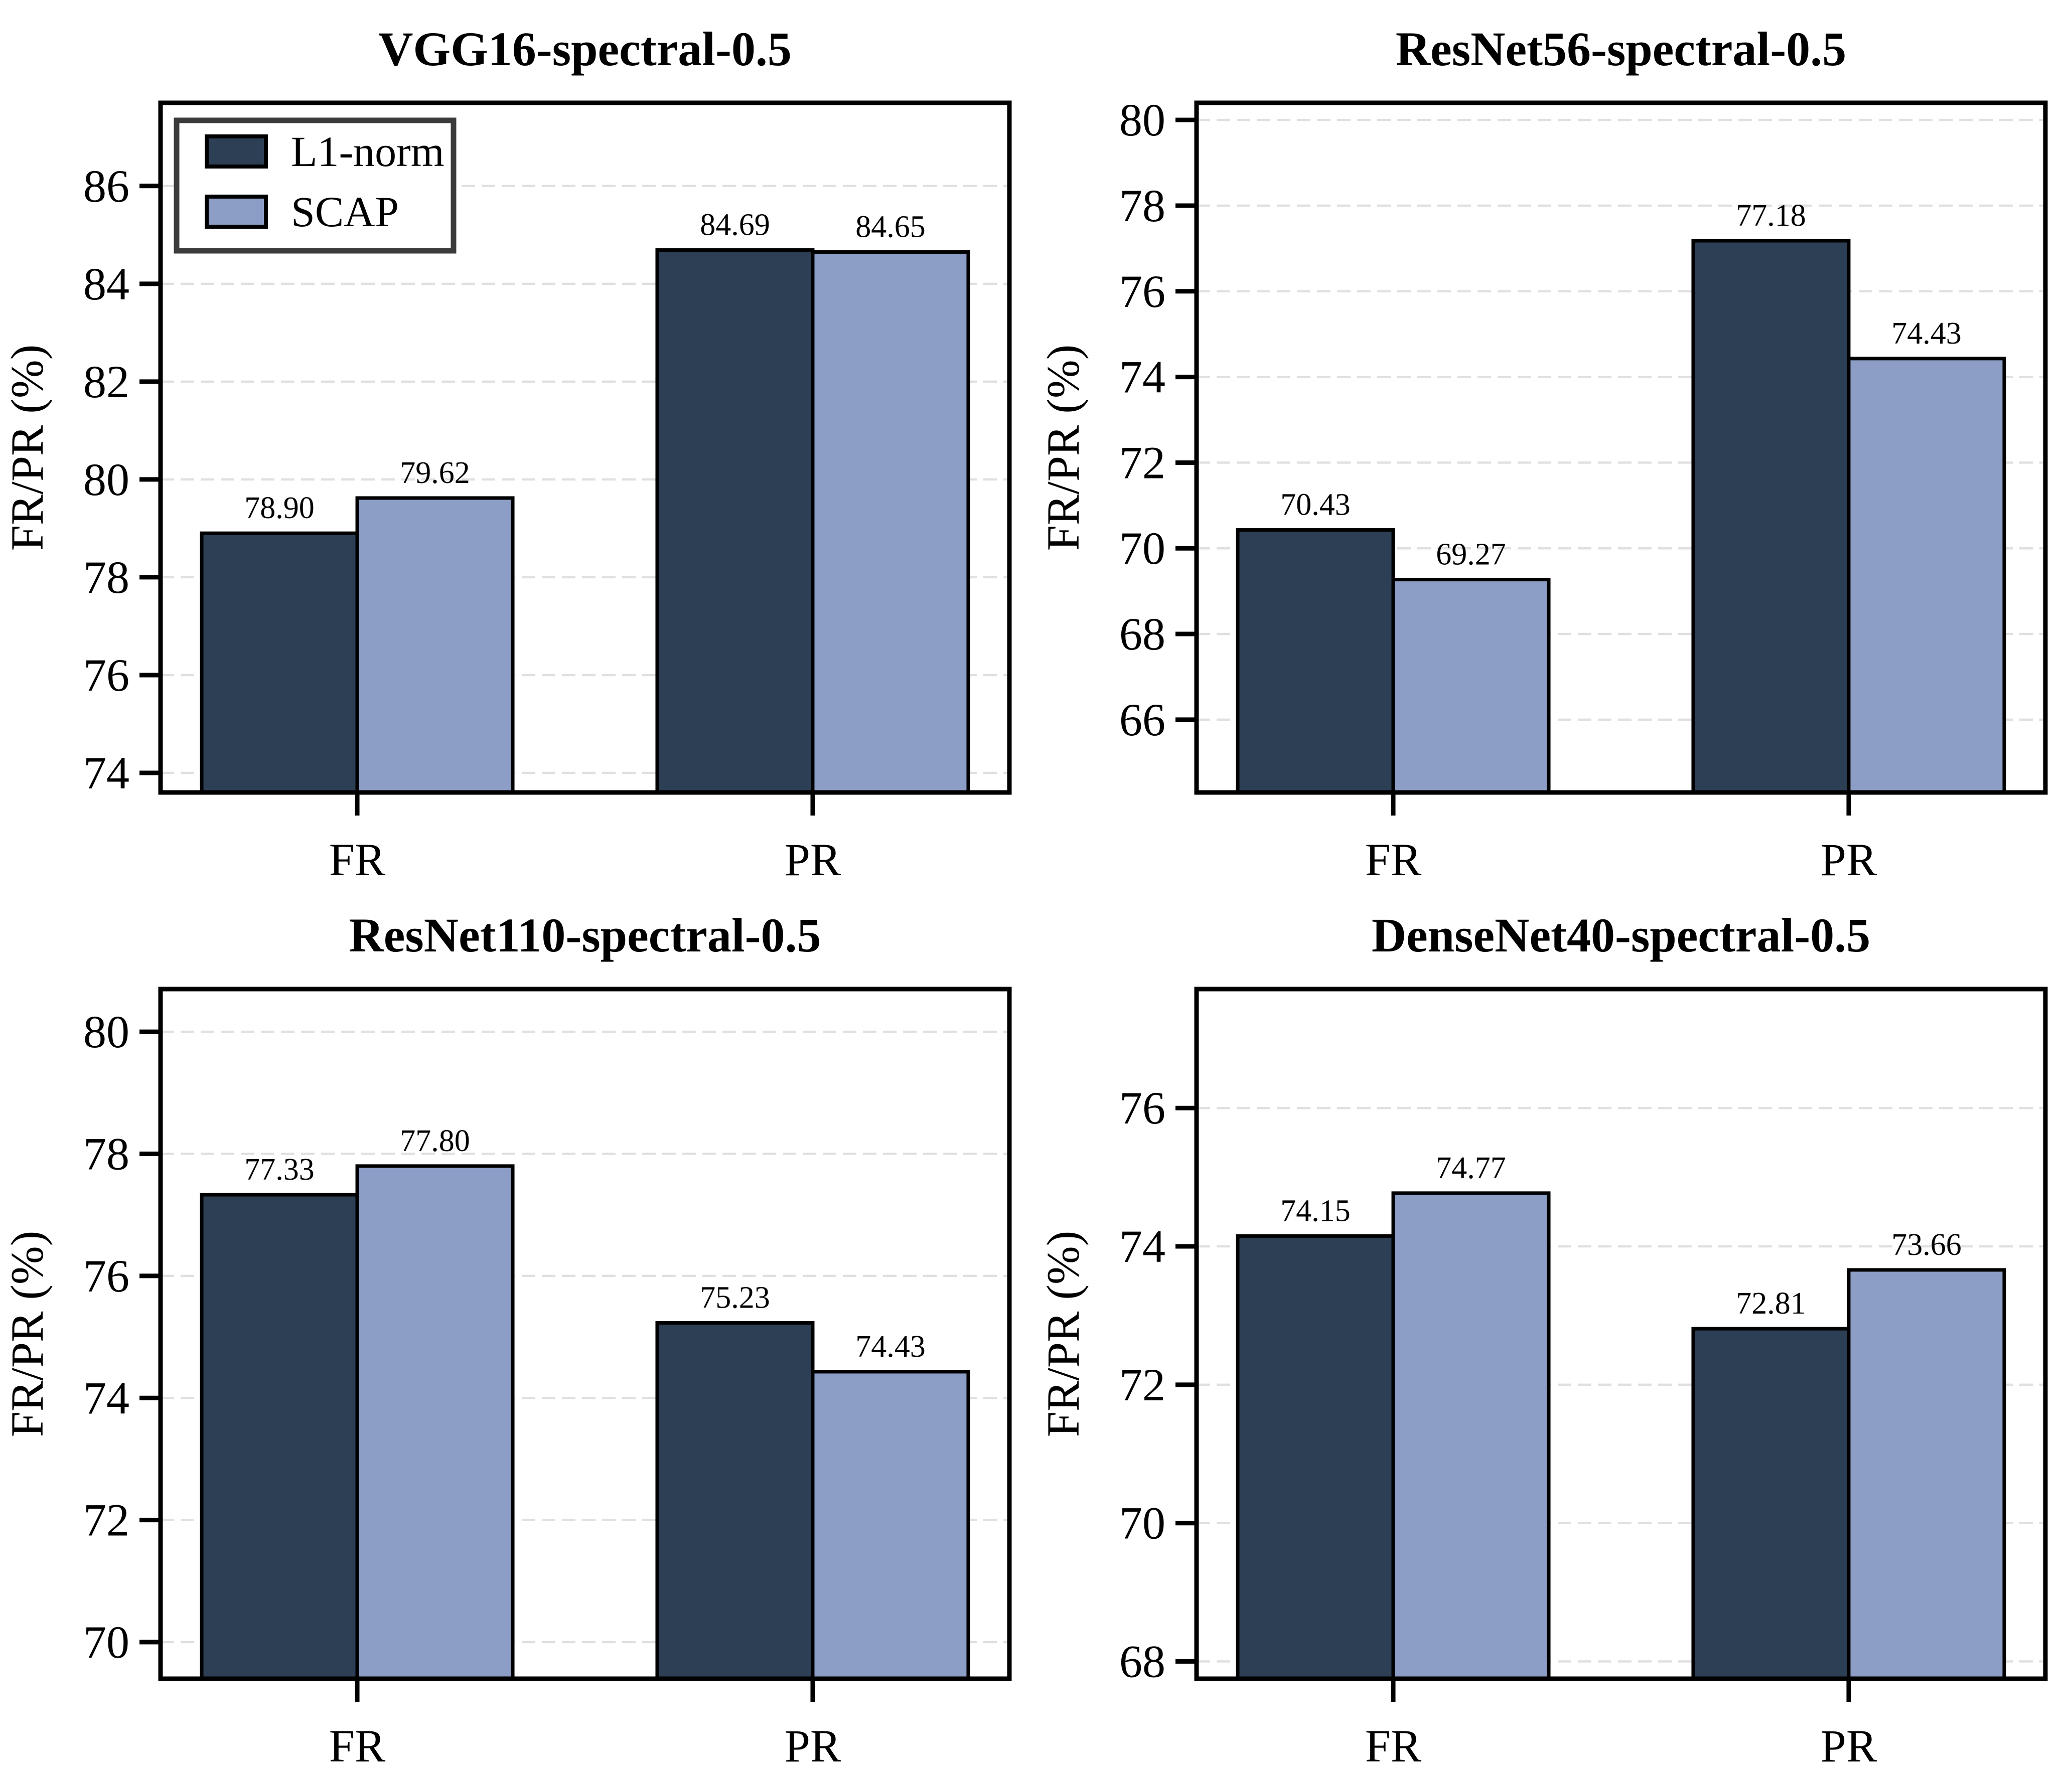  Describe the element at coordinates (106, 381) in the screenshot. I see `y-tick-label: 82` at that location.